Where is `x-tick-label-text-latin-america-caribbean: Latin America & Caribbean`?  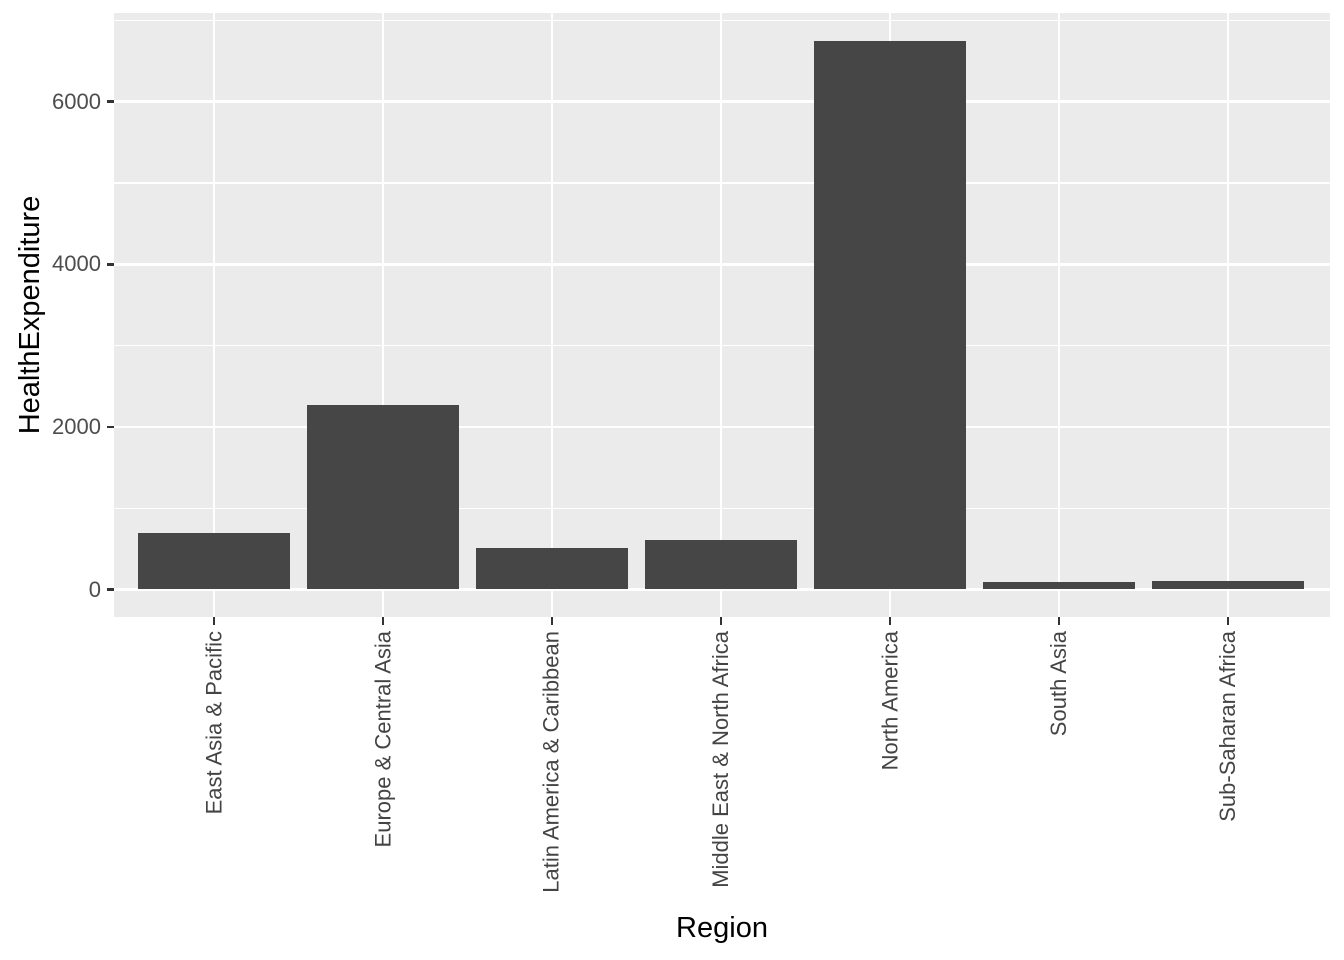 x-tick-label-text-latin-america-caribbean: Latin America & Caribbean is located at coordinates (551, 762).